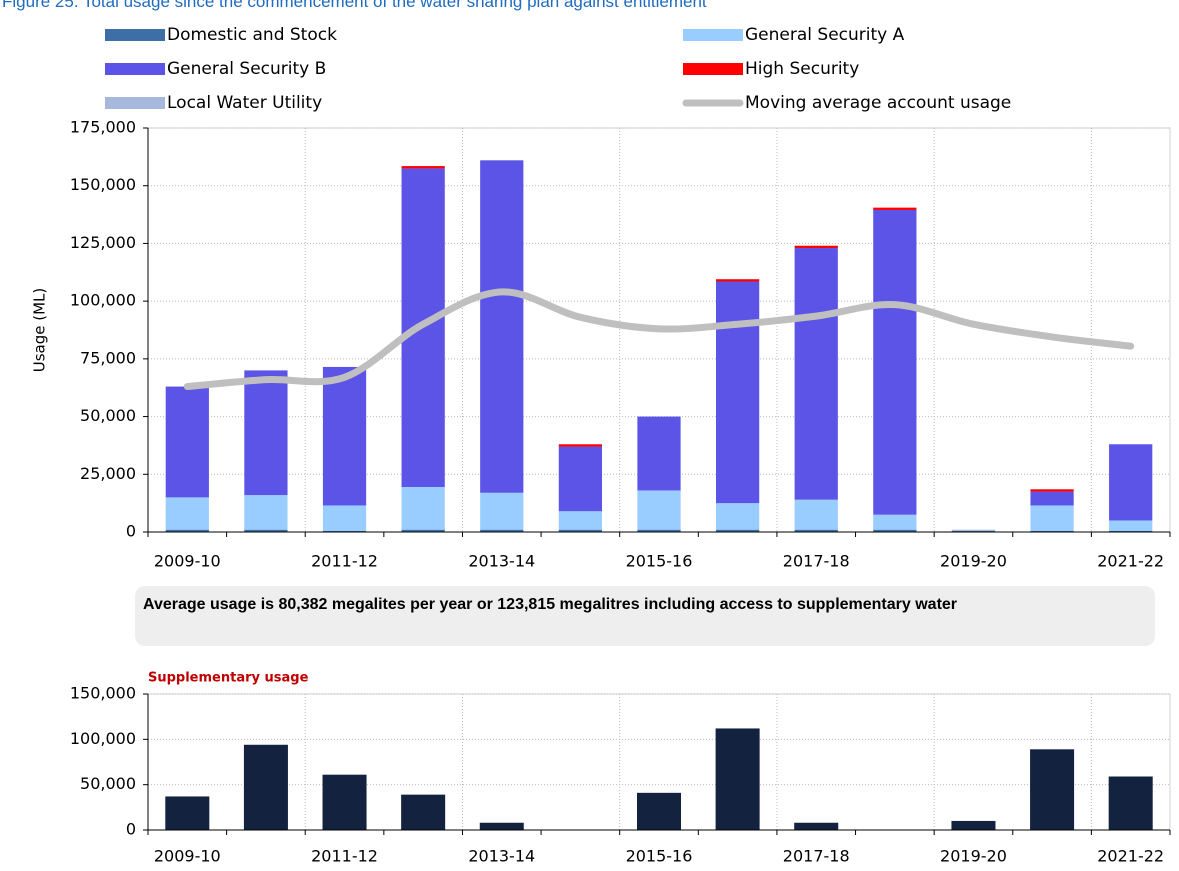 This screenshot has height=871, width=1179. Describe the element at coordinates (228, 678) in the screenshot. I see `chart-title: Supplementary usage` at that location.